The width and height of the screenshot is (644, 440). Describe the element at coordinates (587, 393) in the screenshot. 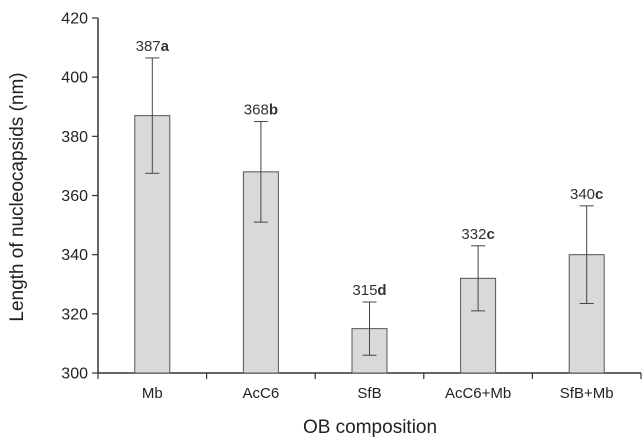

I see `x-tick-label: SfB+Mb` at that location.